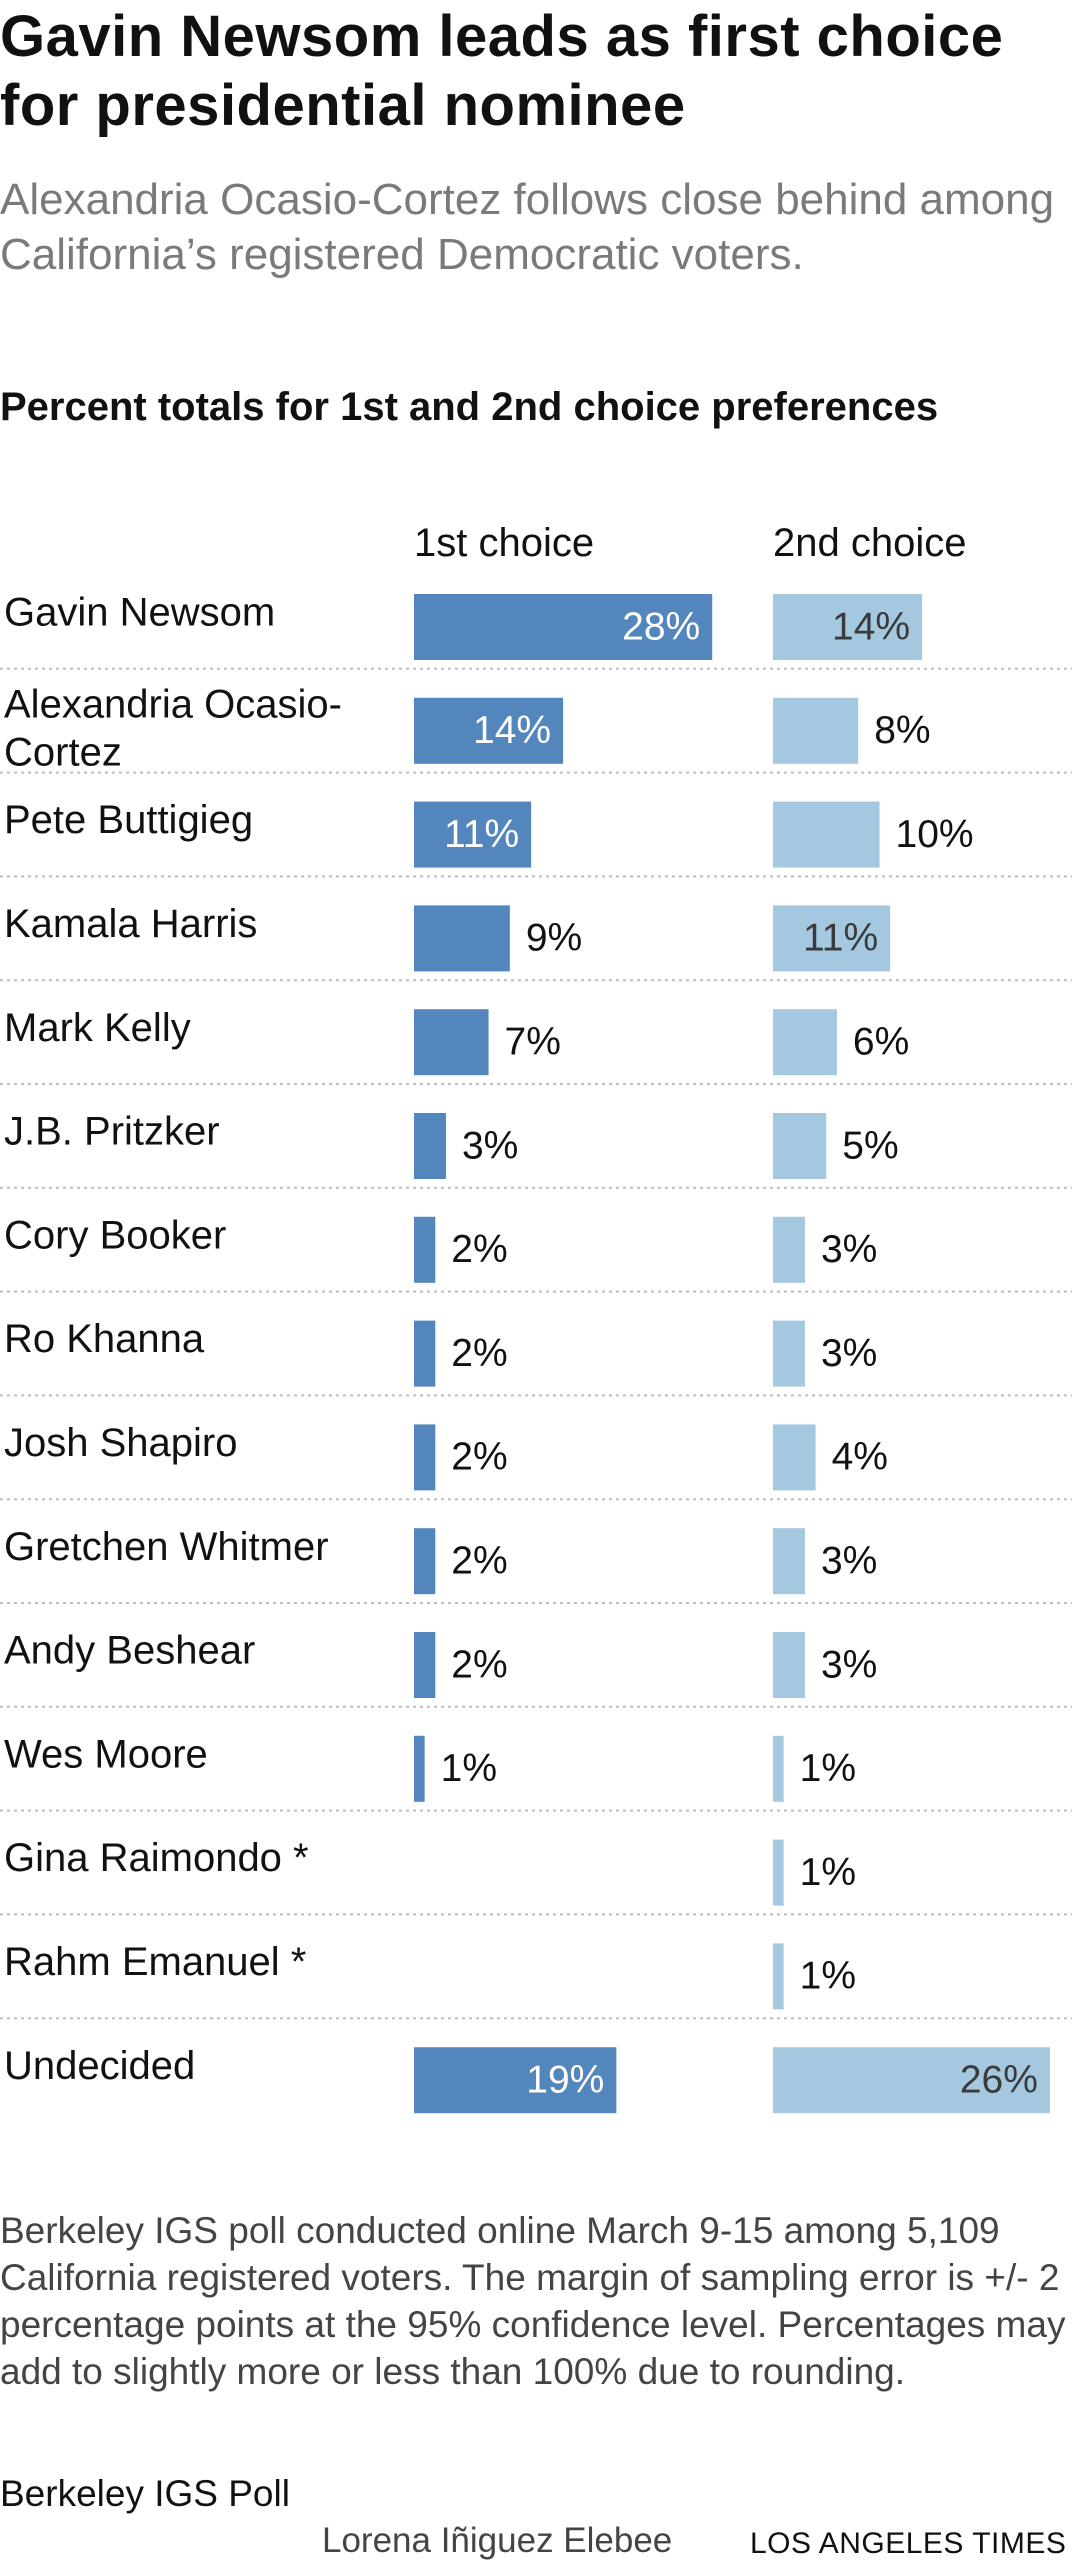  Describe the element at coordinates (469, 1768) in the screenshot. I see `value-label-1st-choice-wes-moore: 1%` at that location.